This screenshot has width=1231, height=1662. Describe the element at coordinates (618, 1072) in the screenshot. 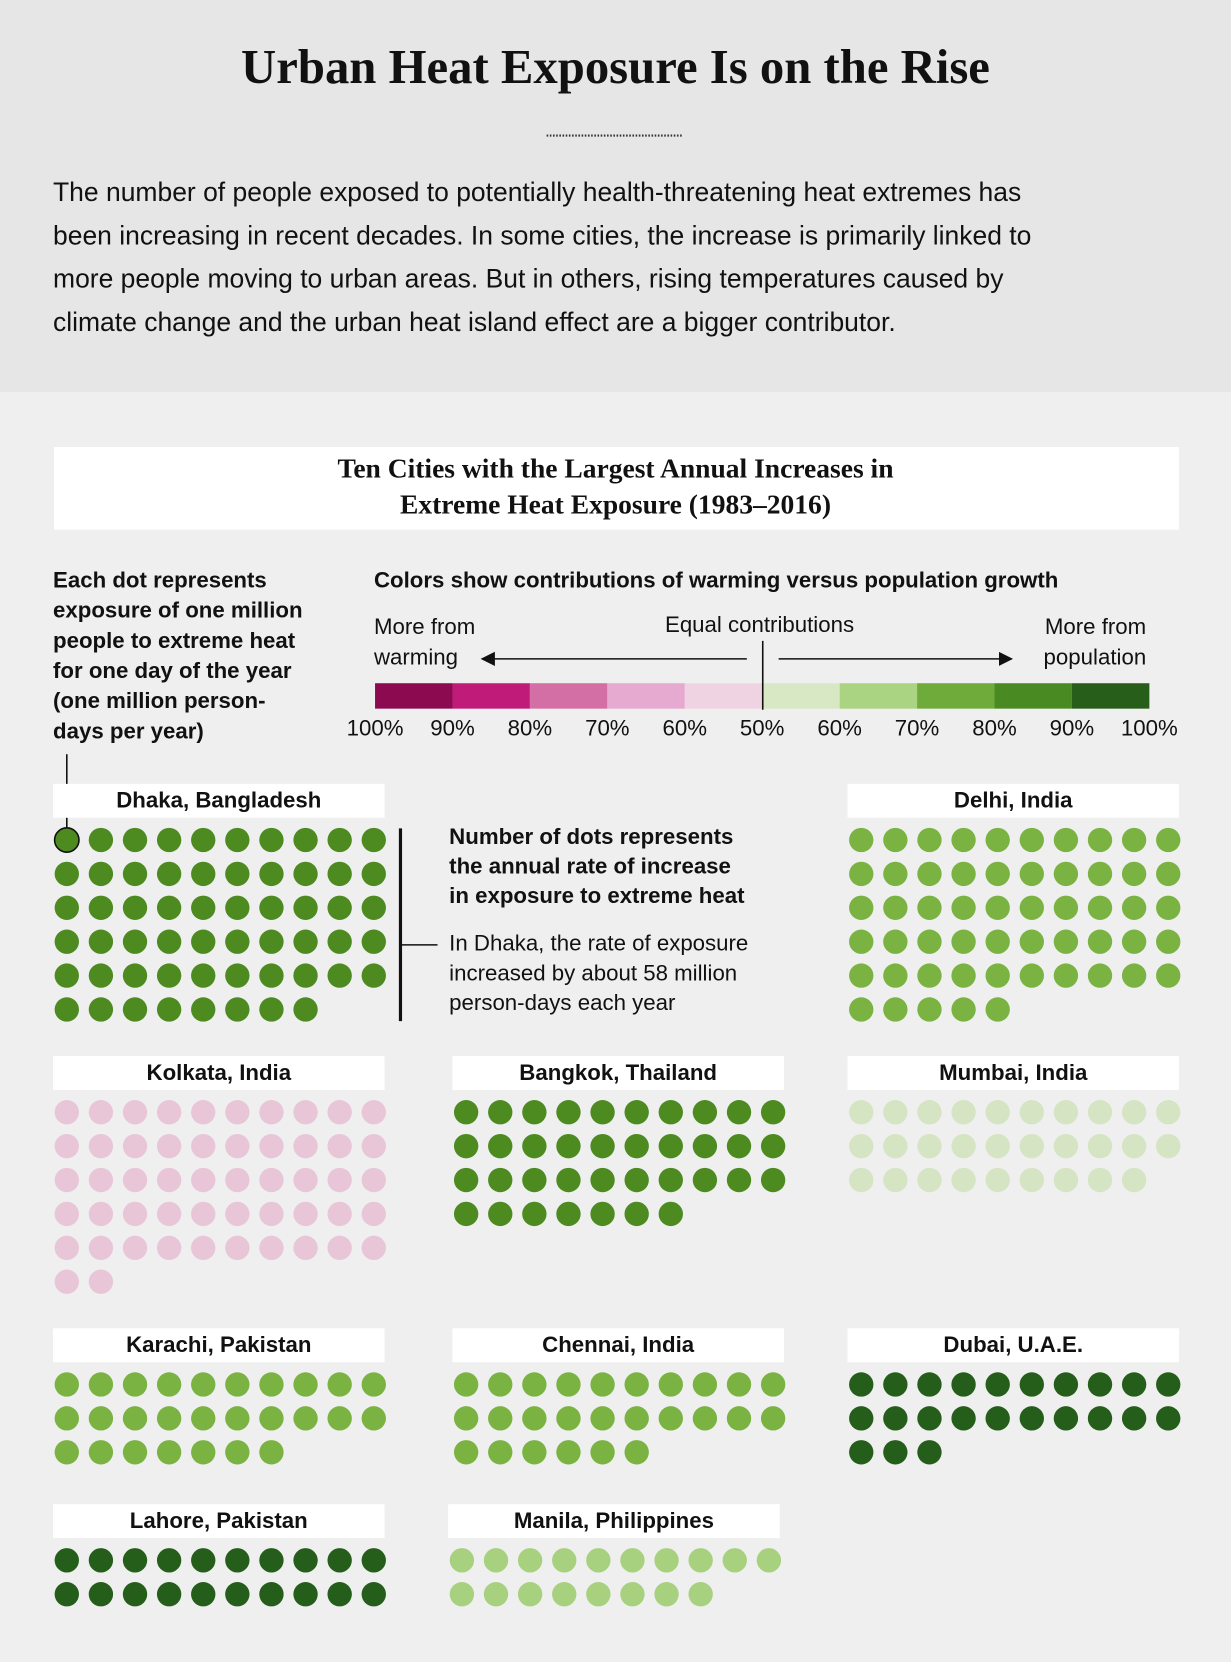

I see `city-label: Bangkok, Thailand` at that location.